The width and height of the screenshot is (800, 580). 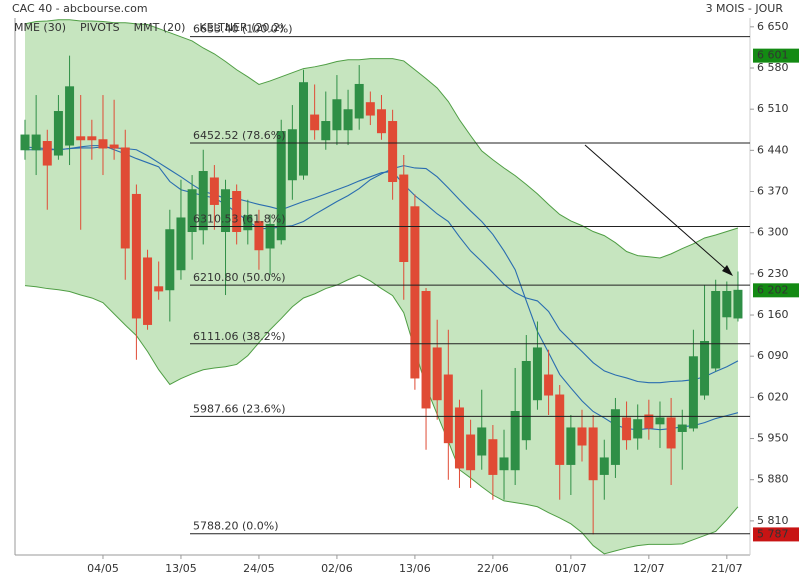 What do you see at coordinates (100, 27) in the screenshot?
I see `legend-entry: PIVOTS` at bounding box center [100, 27].